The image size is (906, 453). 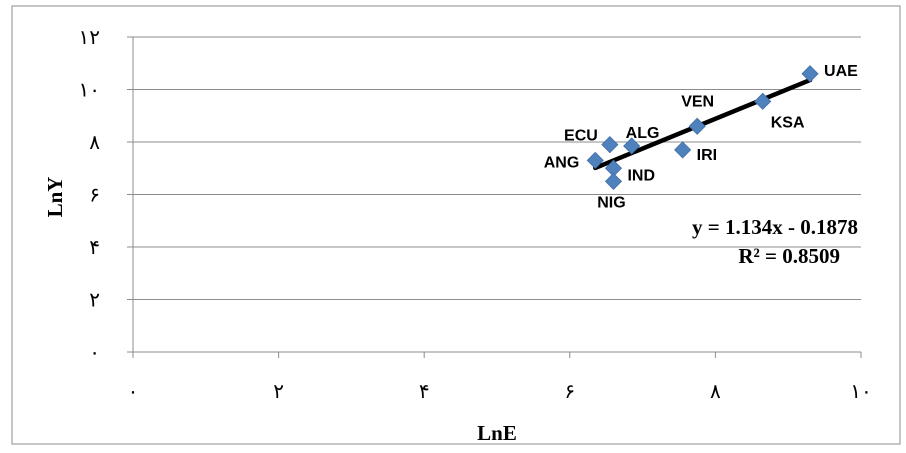 What do you see at coordinates (775, 227) in the screenshot?
I see `trendline-equation: y = 1.134x - 0.1878` at bounding box center [775, 227].